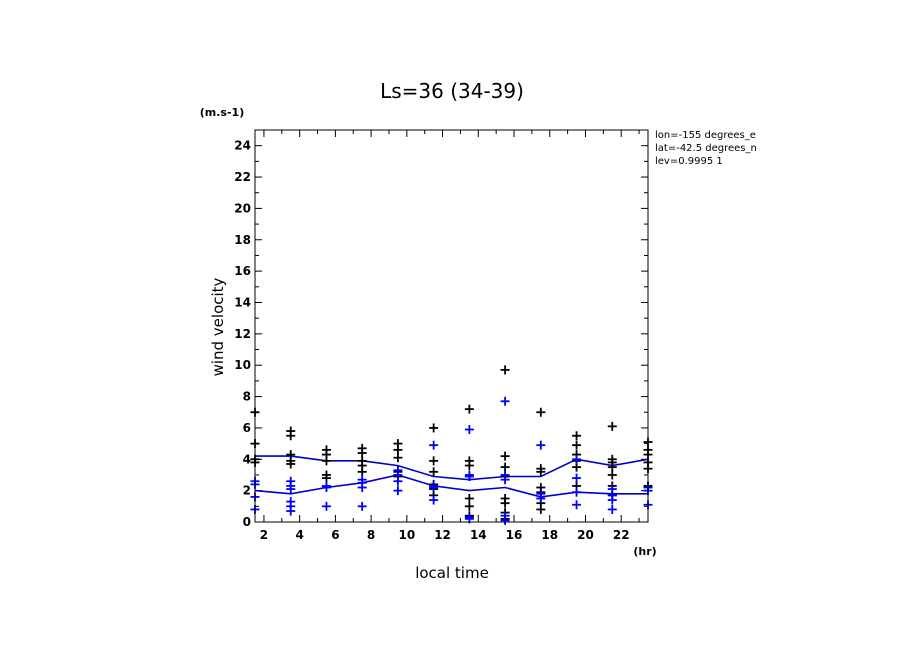 The width and height of the screenshot is (904, 654). What do you see at coordinates (371, 535) in the screenshot?
I see `x-tick-label: 8` at bounding box center [371, 535].